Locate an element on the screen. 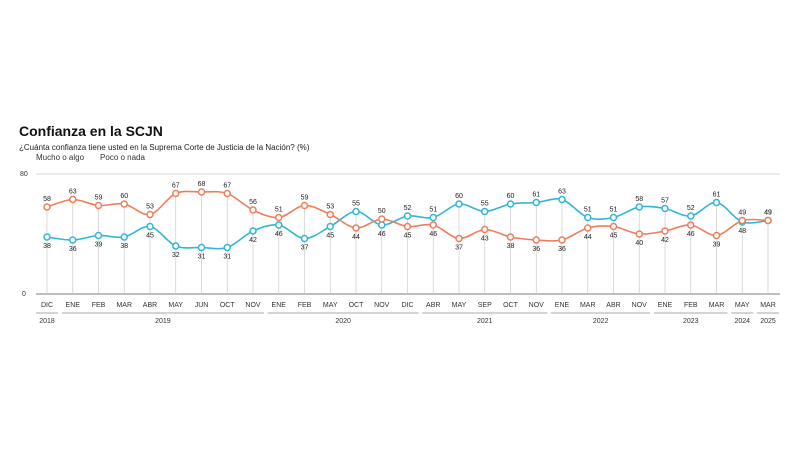 The image size is (800, 450). year-label: 2024 is located at coordinates (742, 321).